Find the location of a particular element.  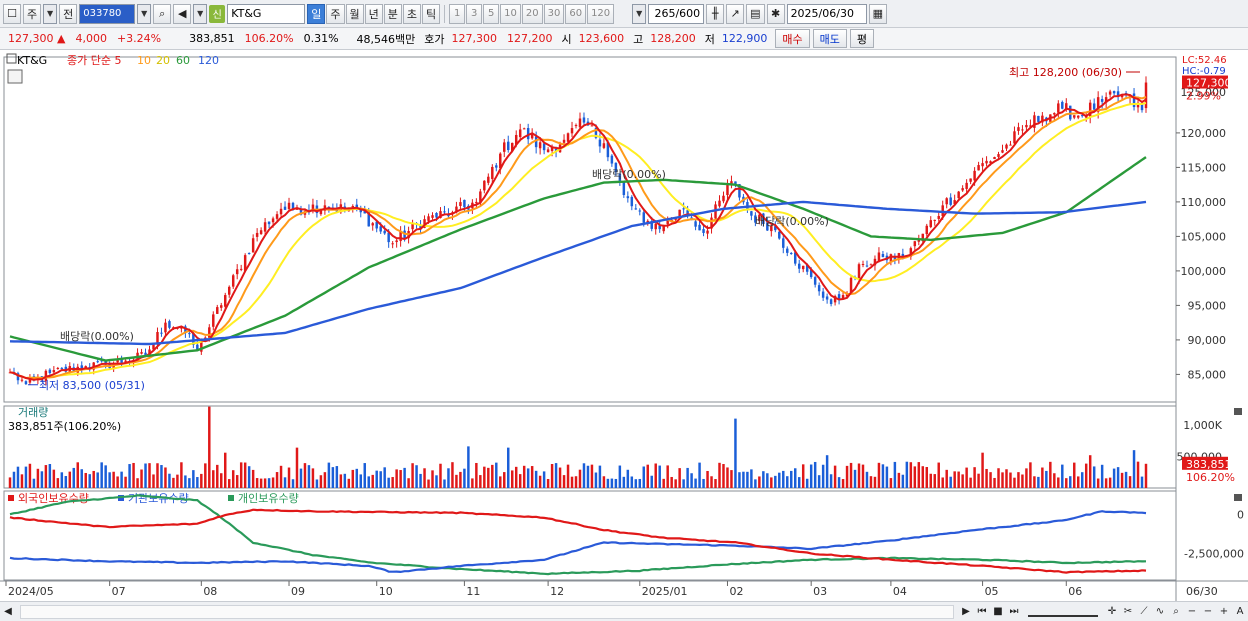

bar-count-input: 265/600 is located at coordinates (676, 13).